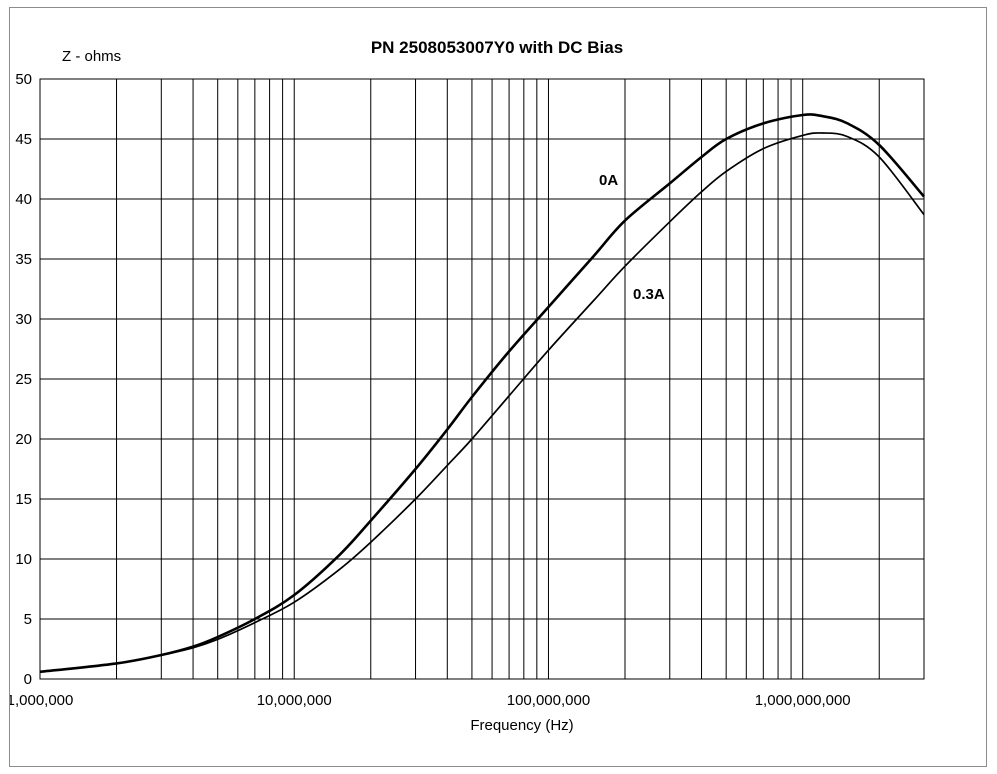 Image resolution: width=997 pixels, height=774 pixels. I want to click on y-tick-label: 0, so click(28, 679).